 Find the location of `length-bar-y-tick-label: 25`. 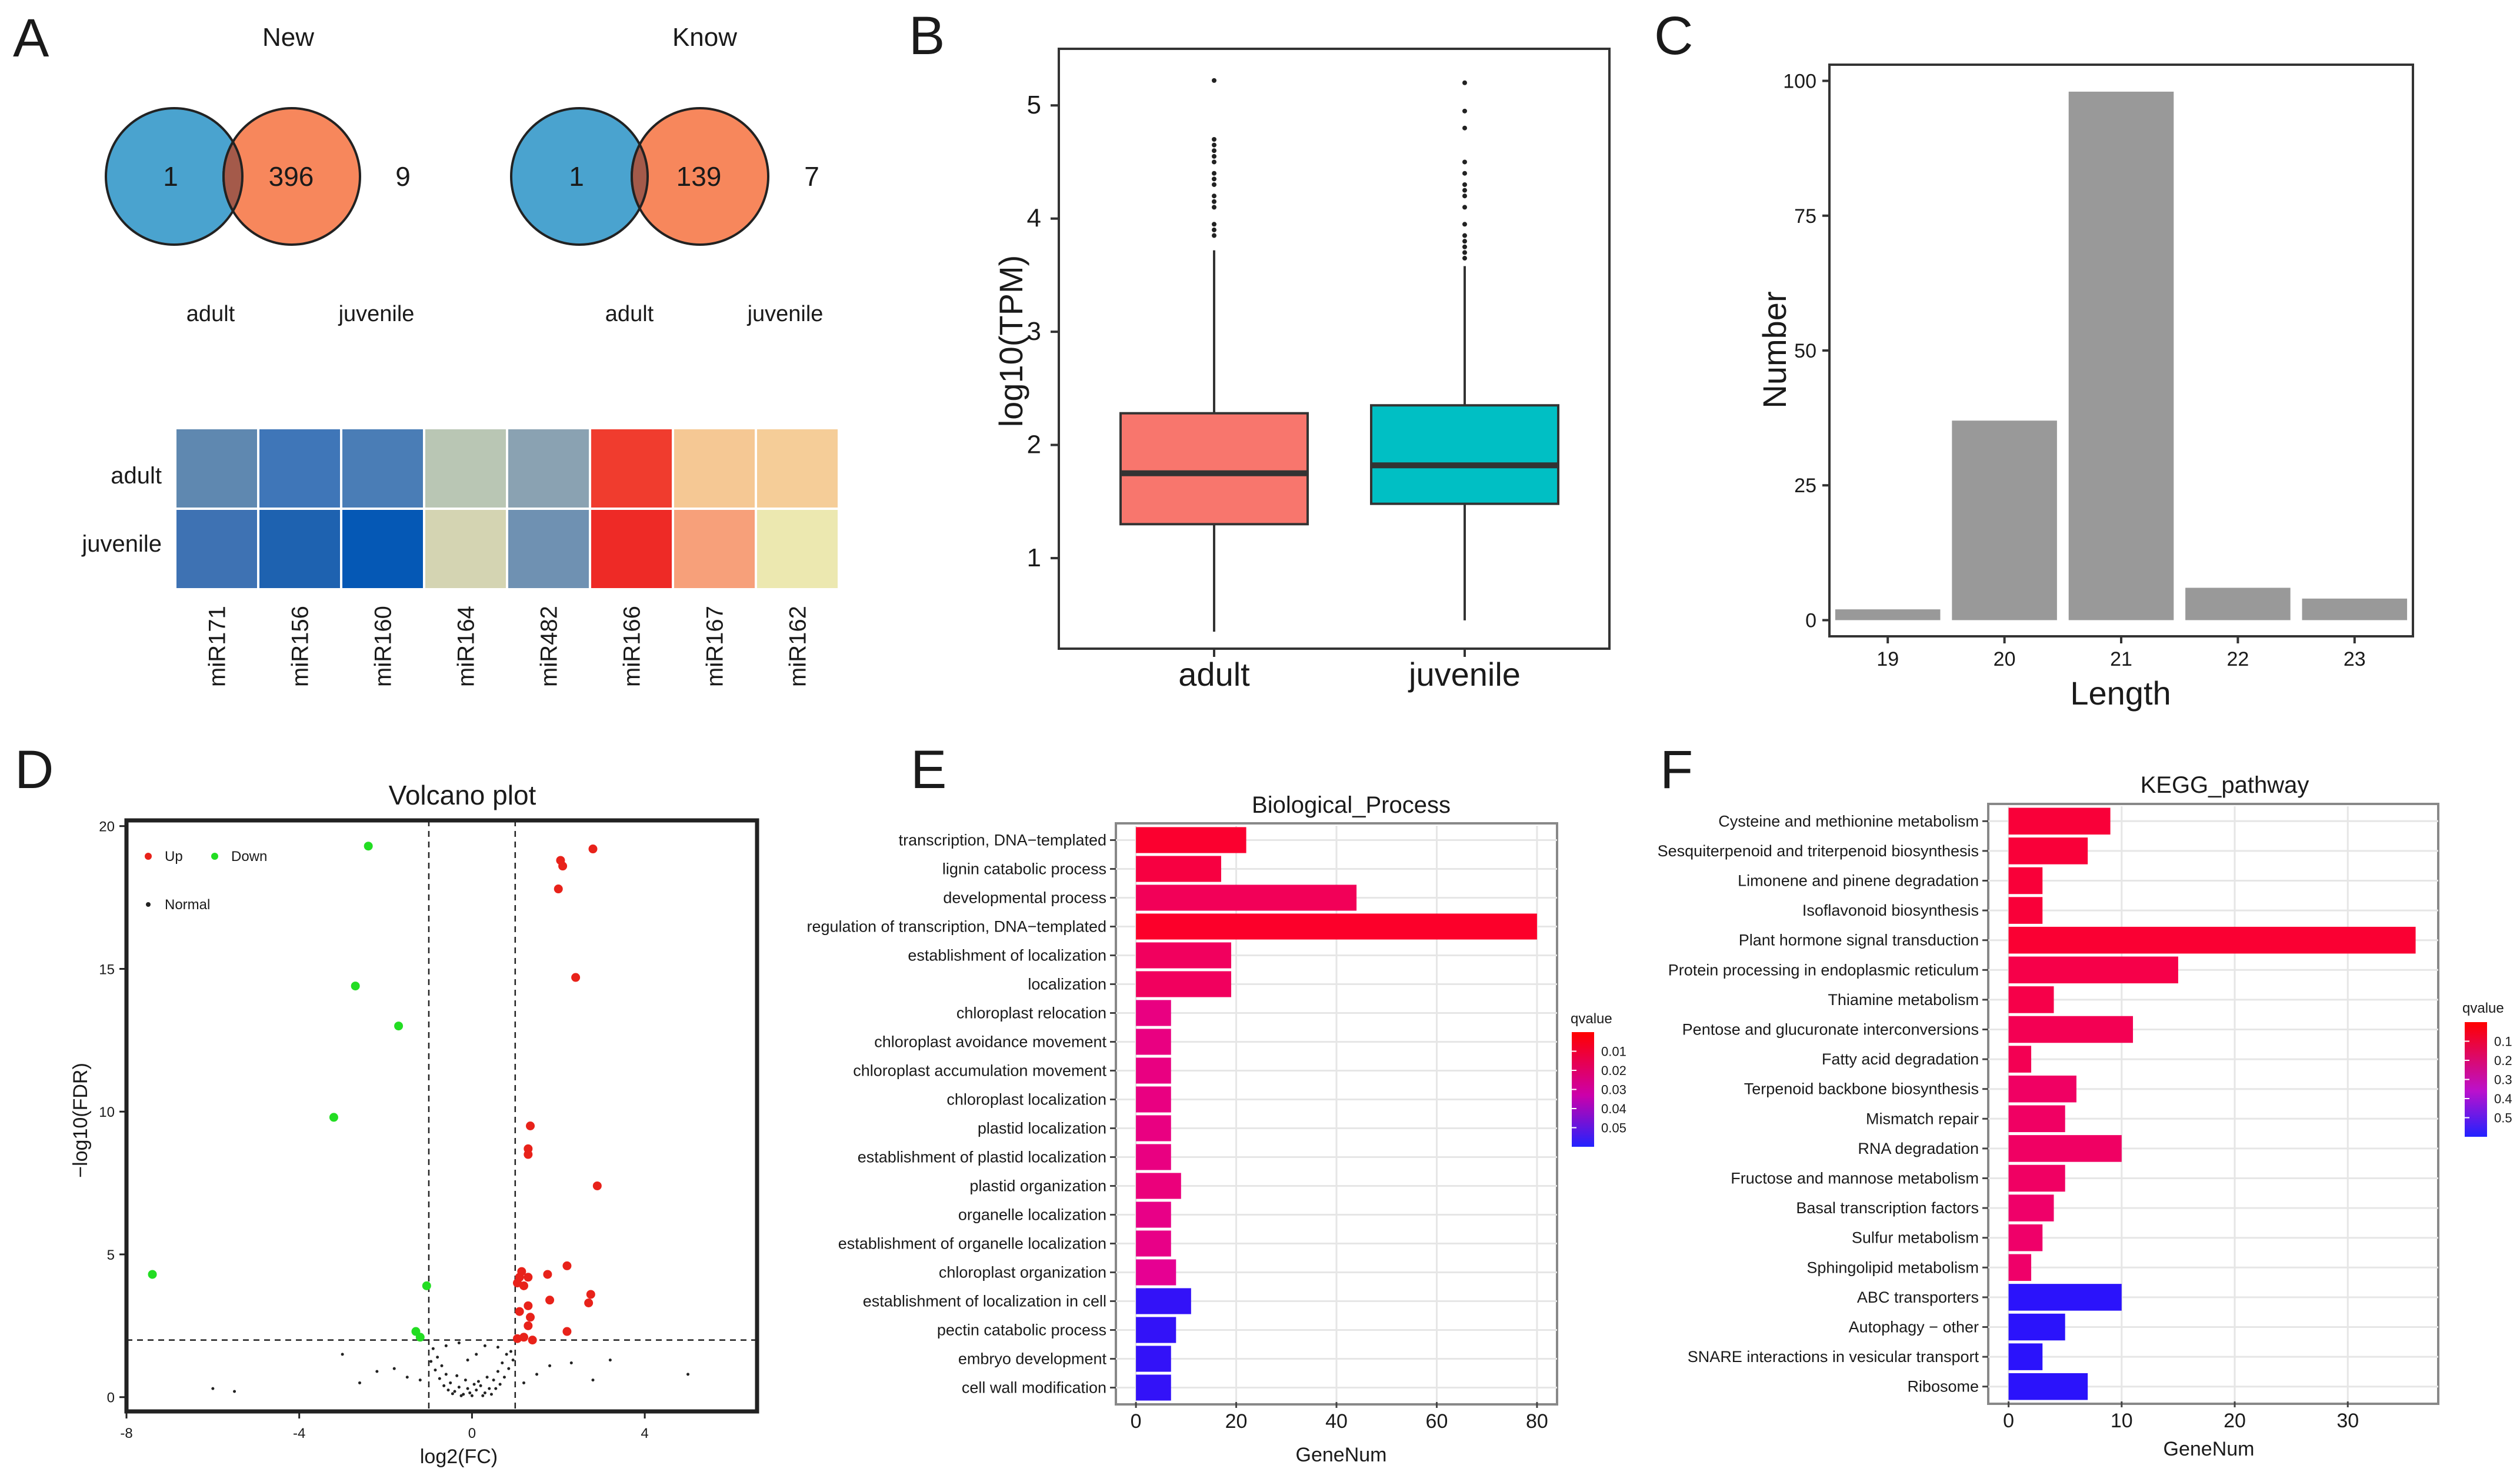

length-bar-y-tick-label: 25 is located at coordinates (1805, 486).